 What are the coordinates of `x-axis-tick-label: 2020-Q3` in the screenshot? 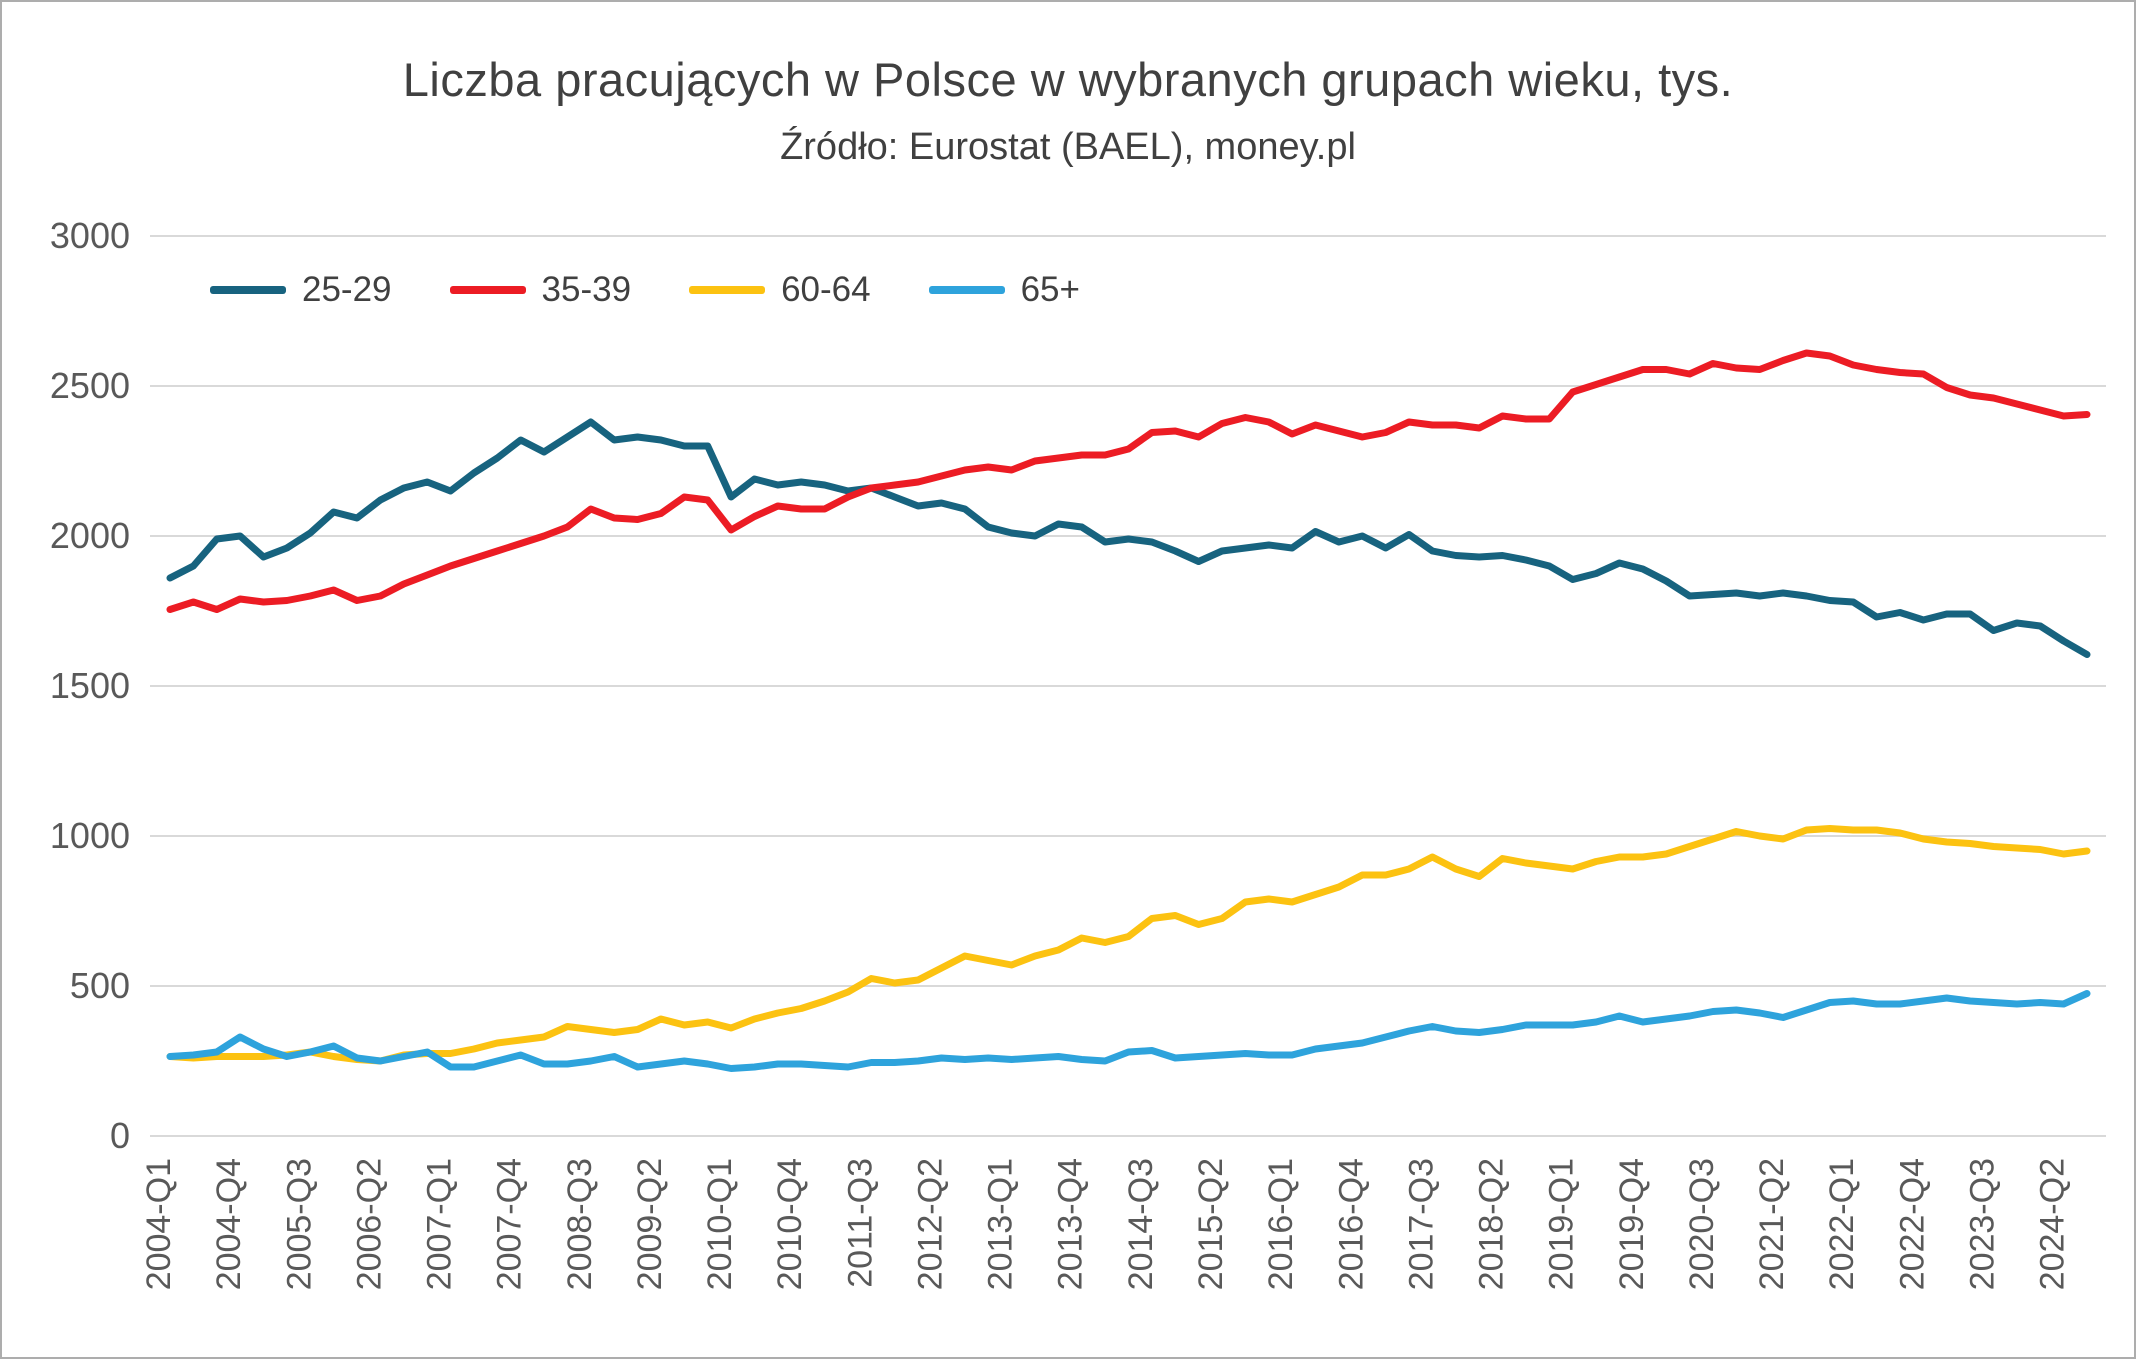 It's located at (1702, 1224).